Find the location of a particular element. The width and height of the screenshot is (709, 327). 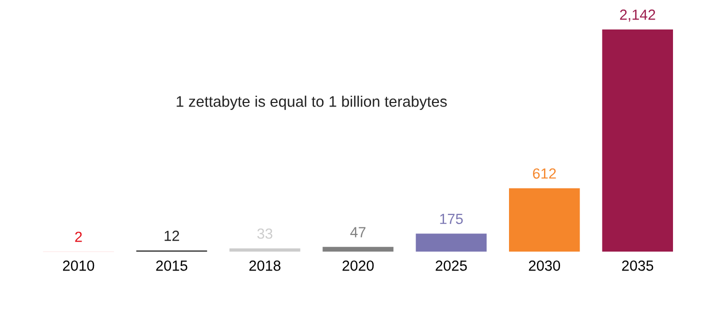

x-tick-label: 2020 is located at coordinates (358, 265).